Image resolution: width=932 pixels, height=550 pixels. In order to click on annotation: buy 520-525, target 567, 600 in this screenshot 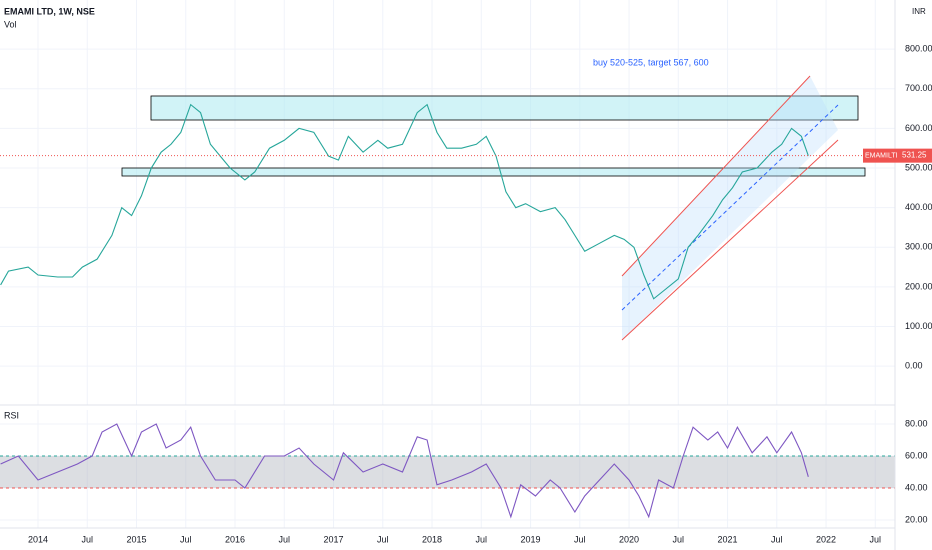, I will do `click(651, 62)`.